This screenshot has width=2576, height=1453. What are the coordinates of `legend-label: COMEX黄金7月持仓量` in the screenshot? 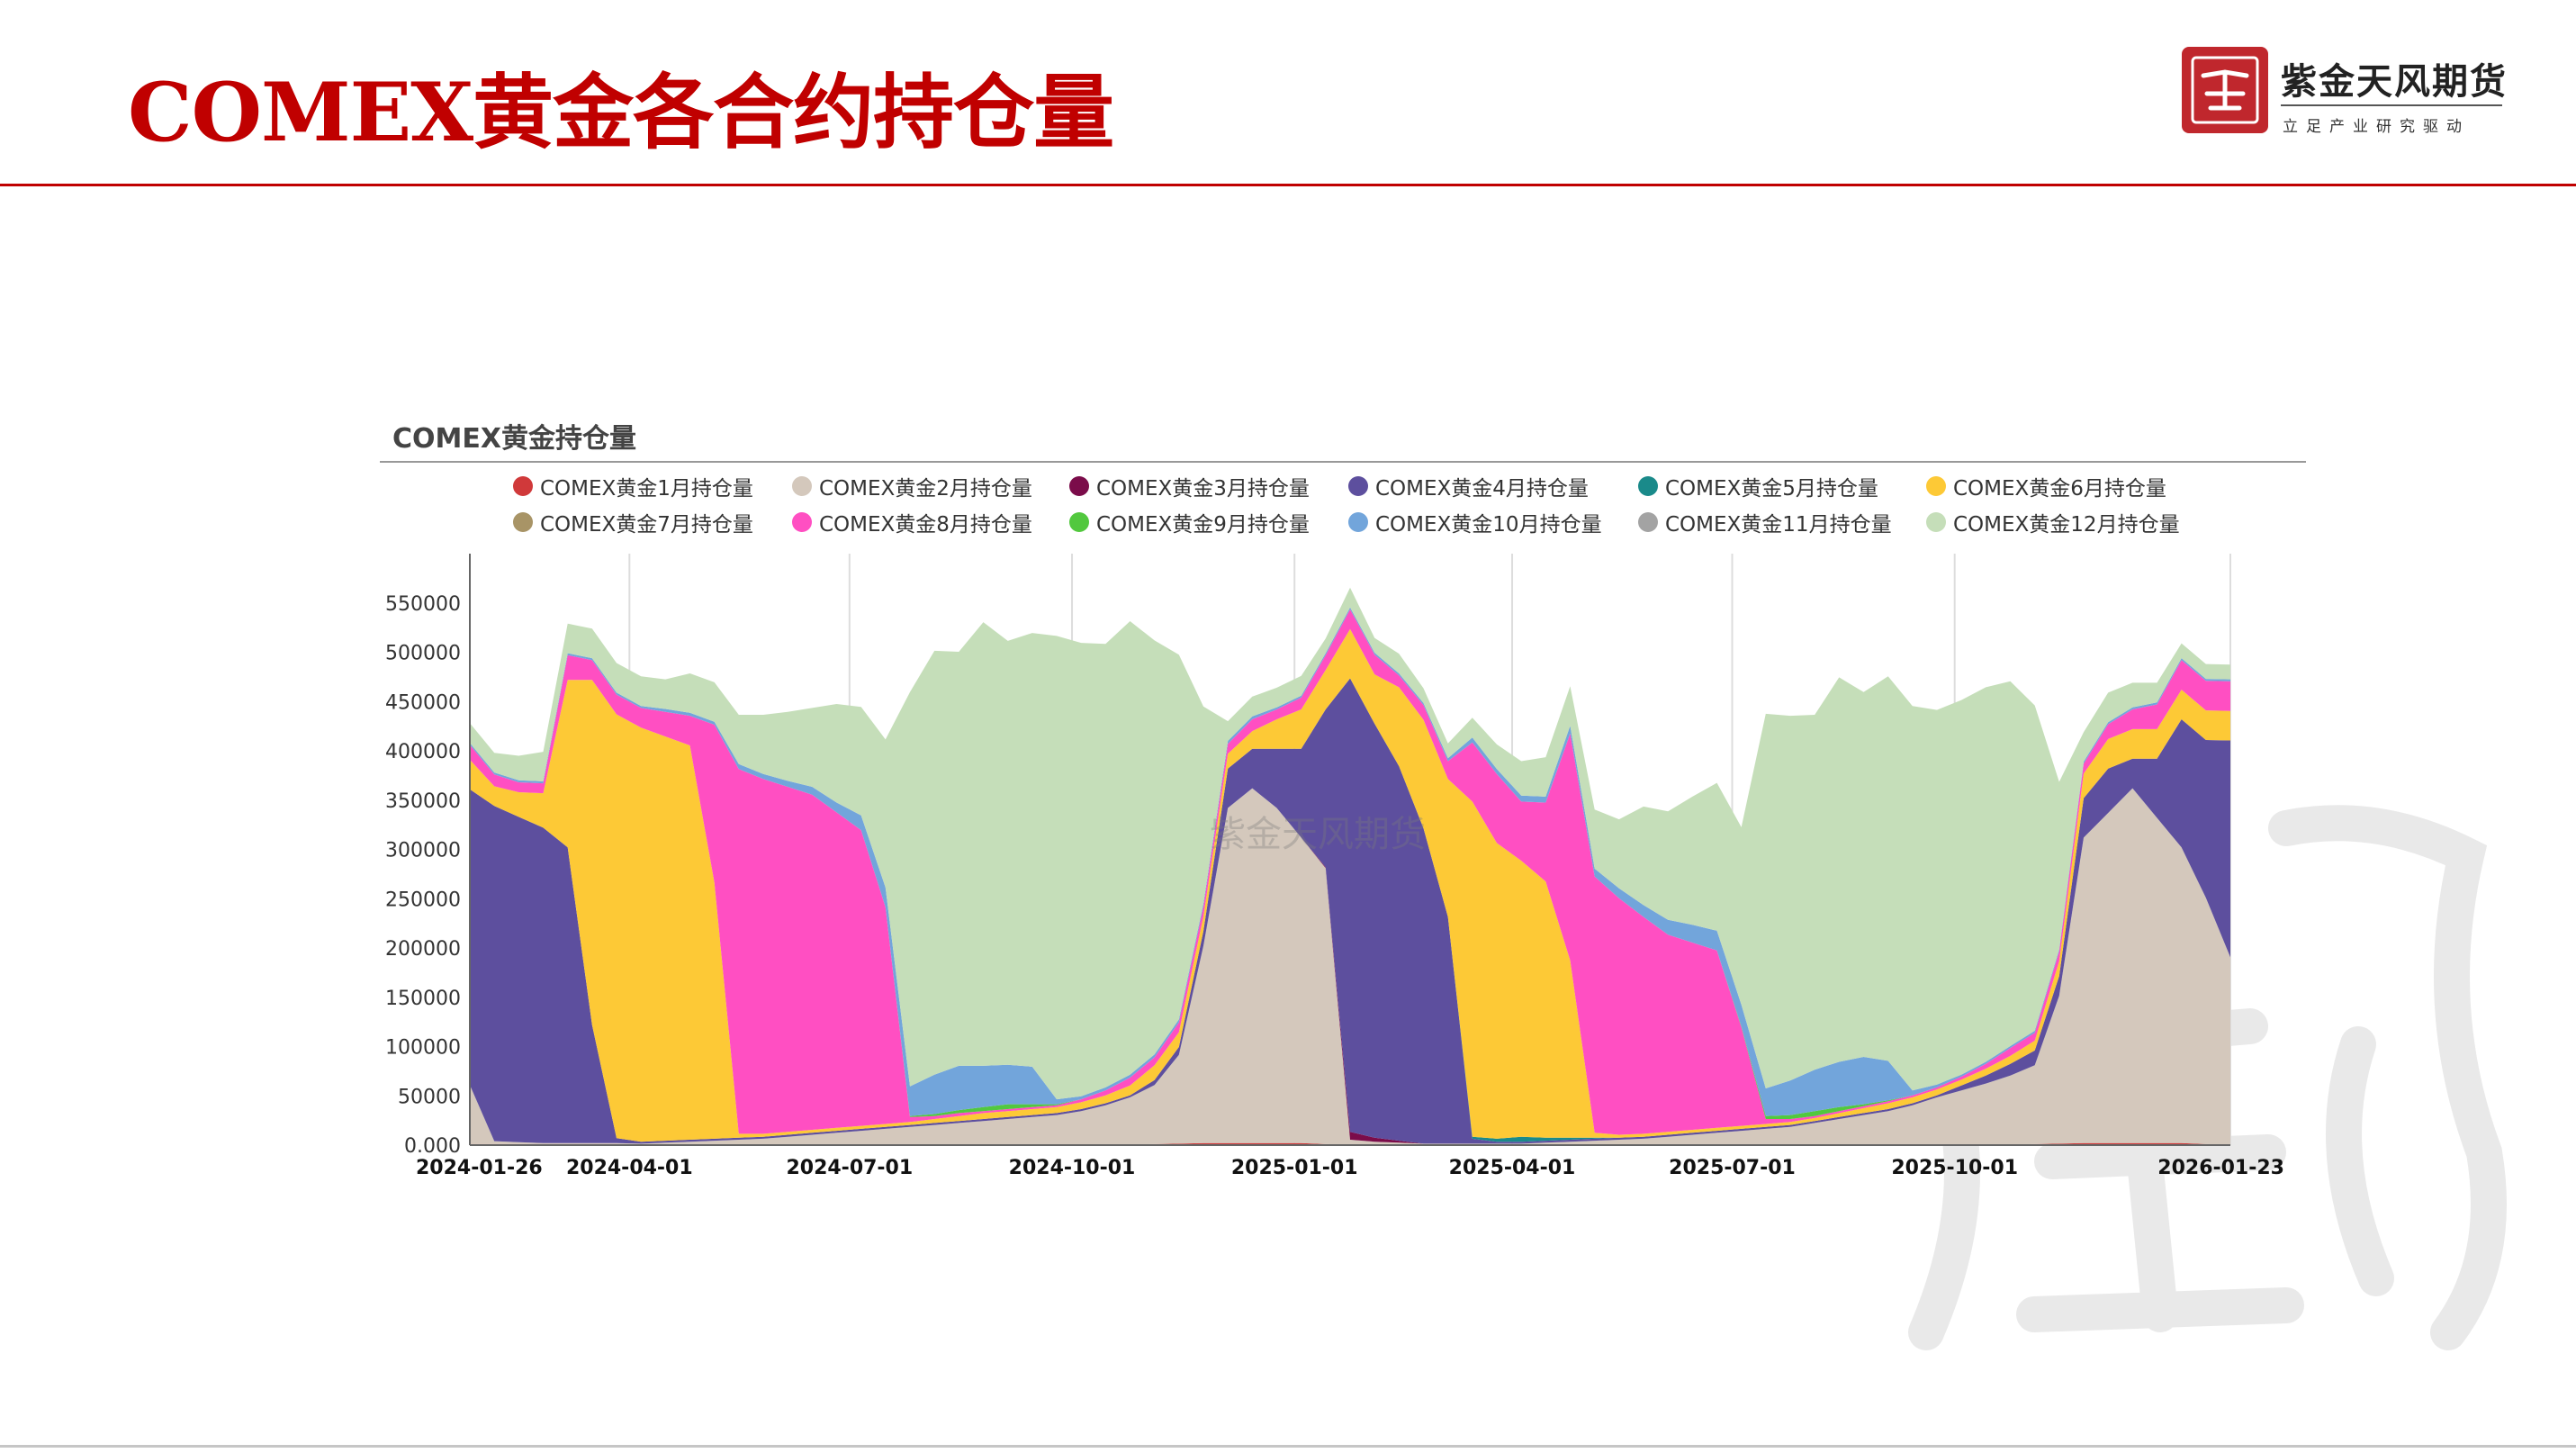 It's located at (646, 525).